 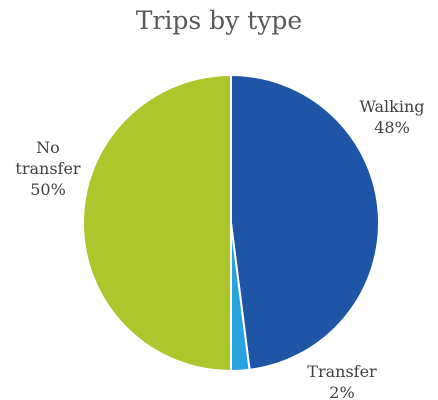 What do you see at coordinates (342, 381) in the screenshot?
I see `slice-label-transfer: Transfer 2%` at bounding box center [342, 381].